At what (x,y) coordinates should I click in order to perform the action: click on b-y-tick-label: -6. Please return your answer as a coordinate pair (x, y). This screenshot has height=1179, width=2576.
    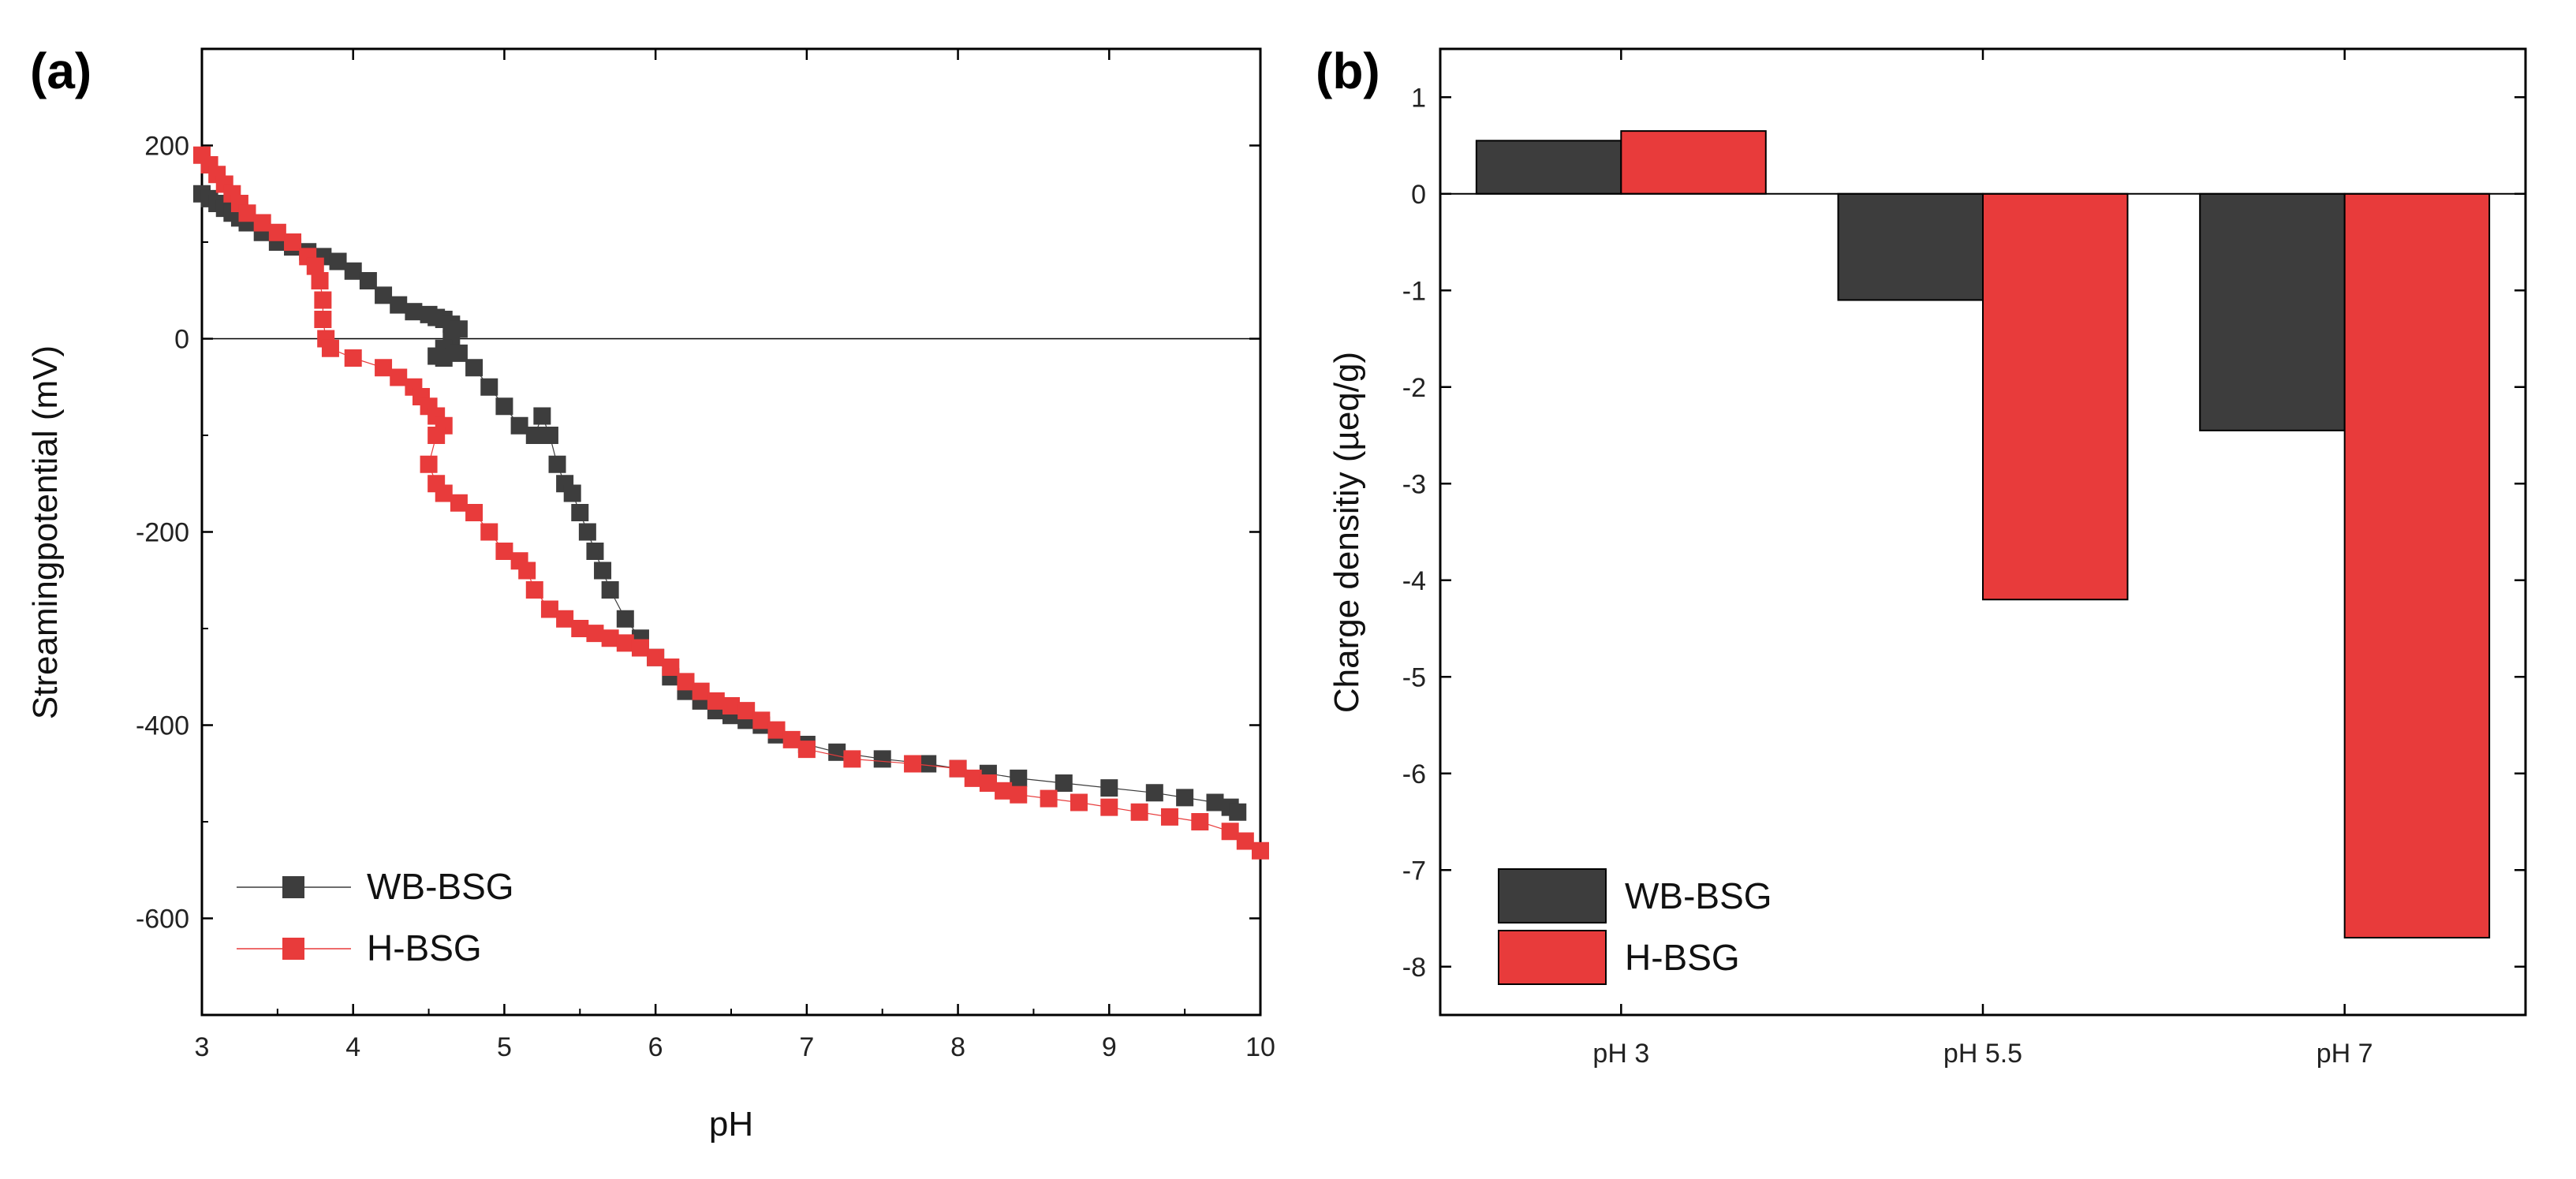
    Looking at the image, I should click on (1414, 774).